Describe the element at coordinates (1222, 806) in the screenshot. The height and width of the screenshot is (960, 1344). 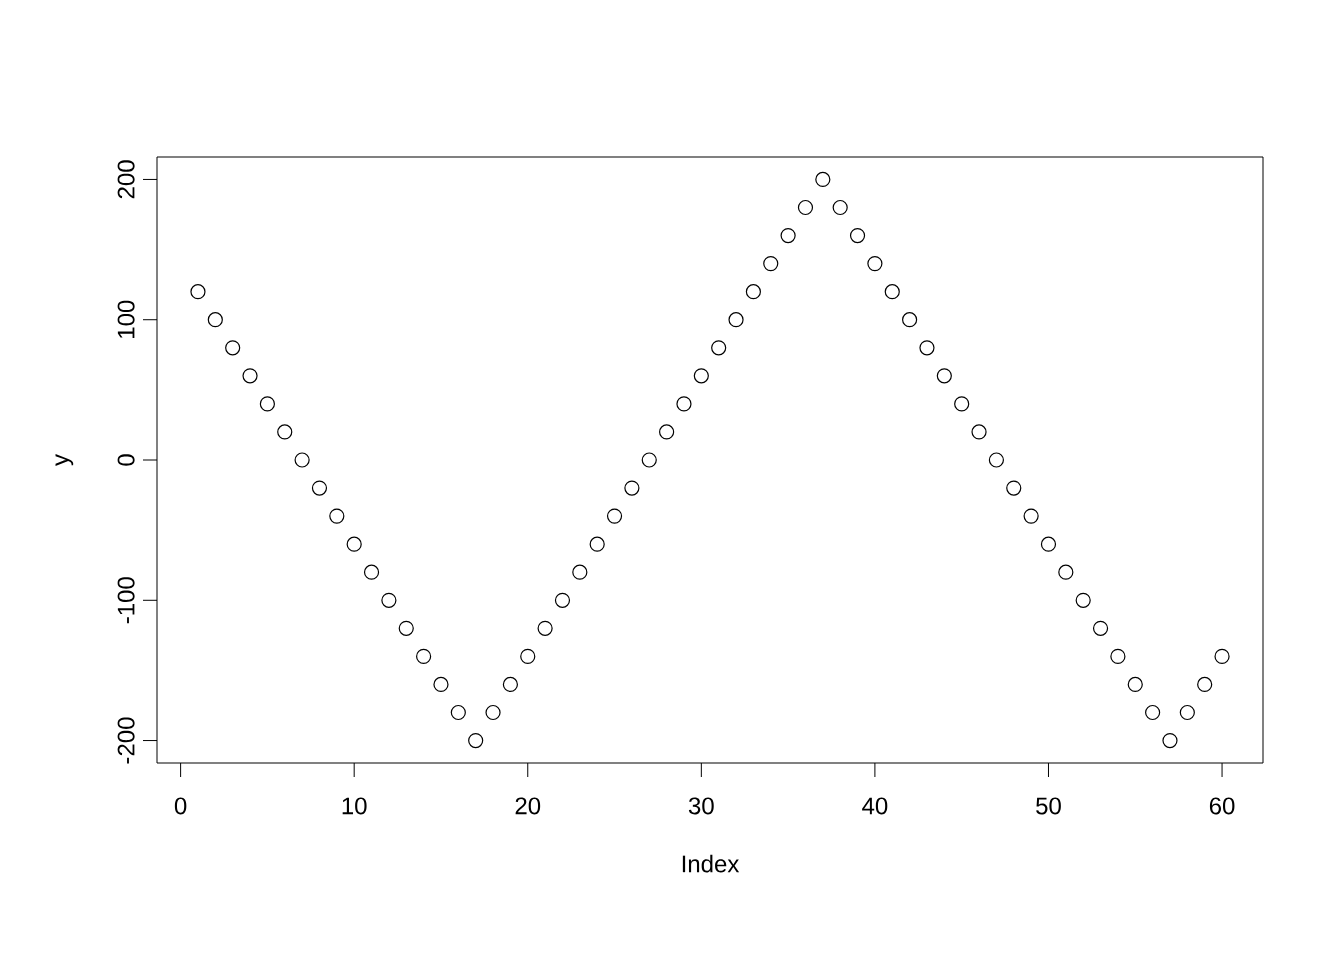
I see `x-tick-label: 60` at that location.